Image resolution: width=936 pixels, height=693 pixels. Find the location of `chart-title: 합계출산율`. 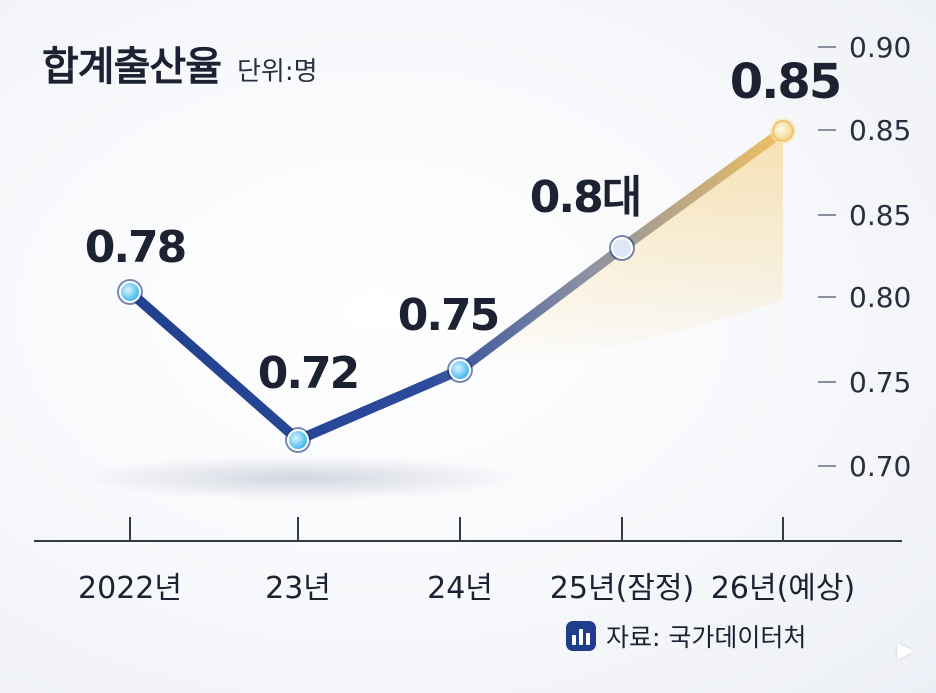

chart-title: 합계출산율 is located at coordinates (132, 67).